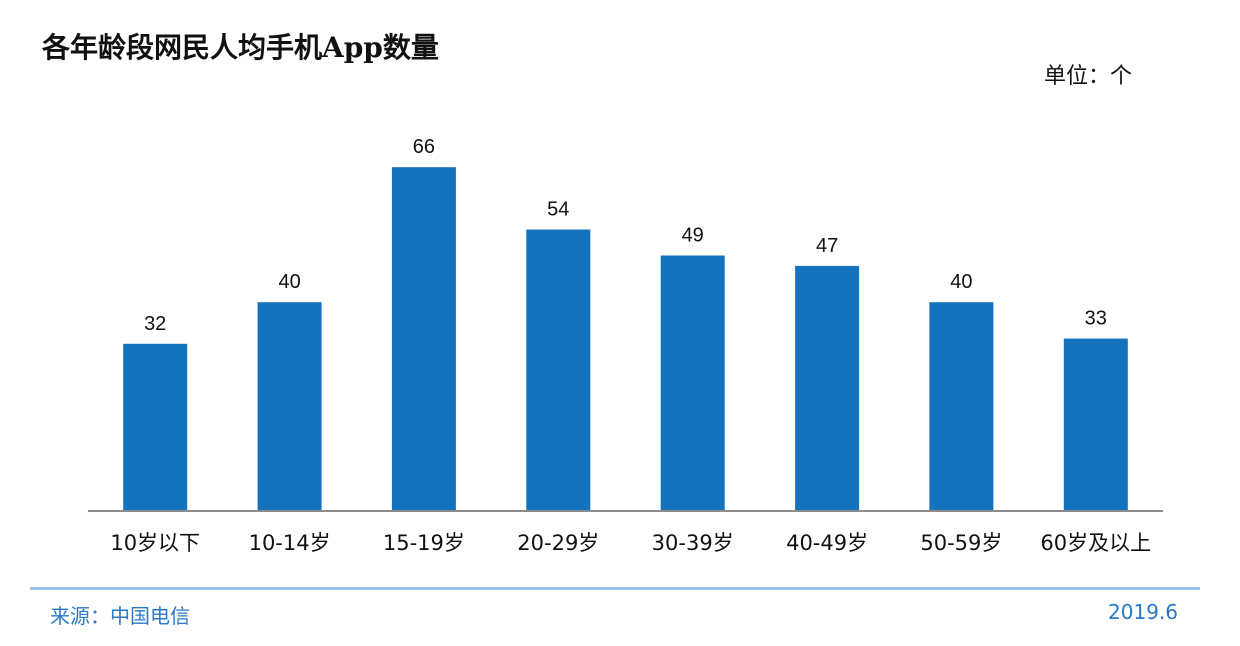 Image resolution: width=1240 pixels, height=646 pixels. Describe the element at coordinates (289, 282) in the screenshot. I see `value-label-1: 40` at that location.